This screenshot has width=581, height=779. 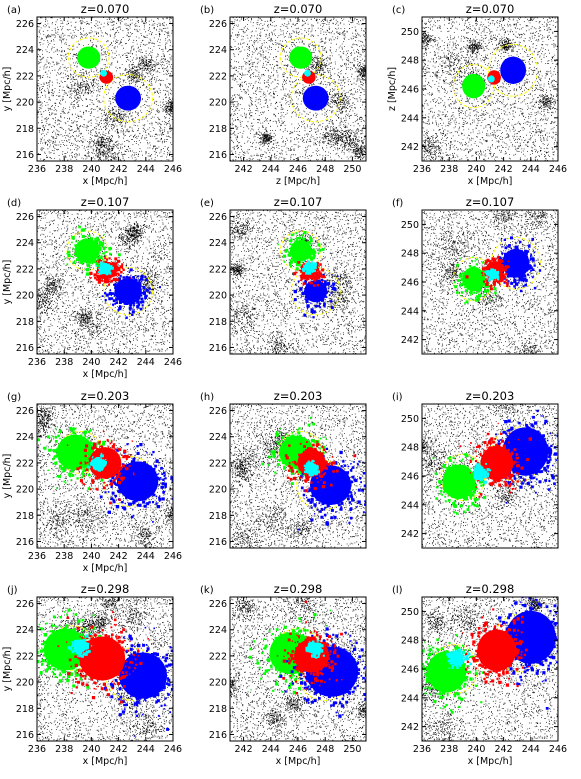 What do you see at coordinates (283, 275) in the screenshot?
I see `panel-e: 216 218 220 222 224 226 (e) z=0.107` at bounding box center [283, 275].